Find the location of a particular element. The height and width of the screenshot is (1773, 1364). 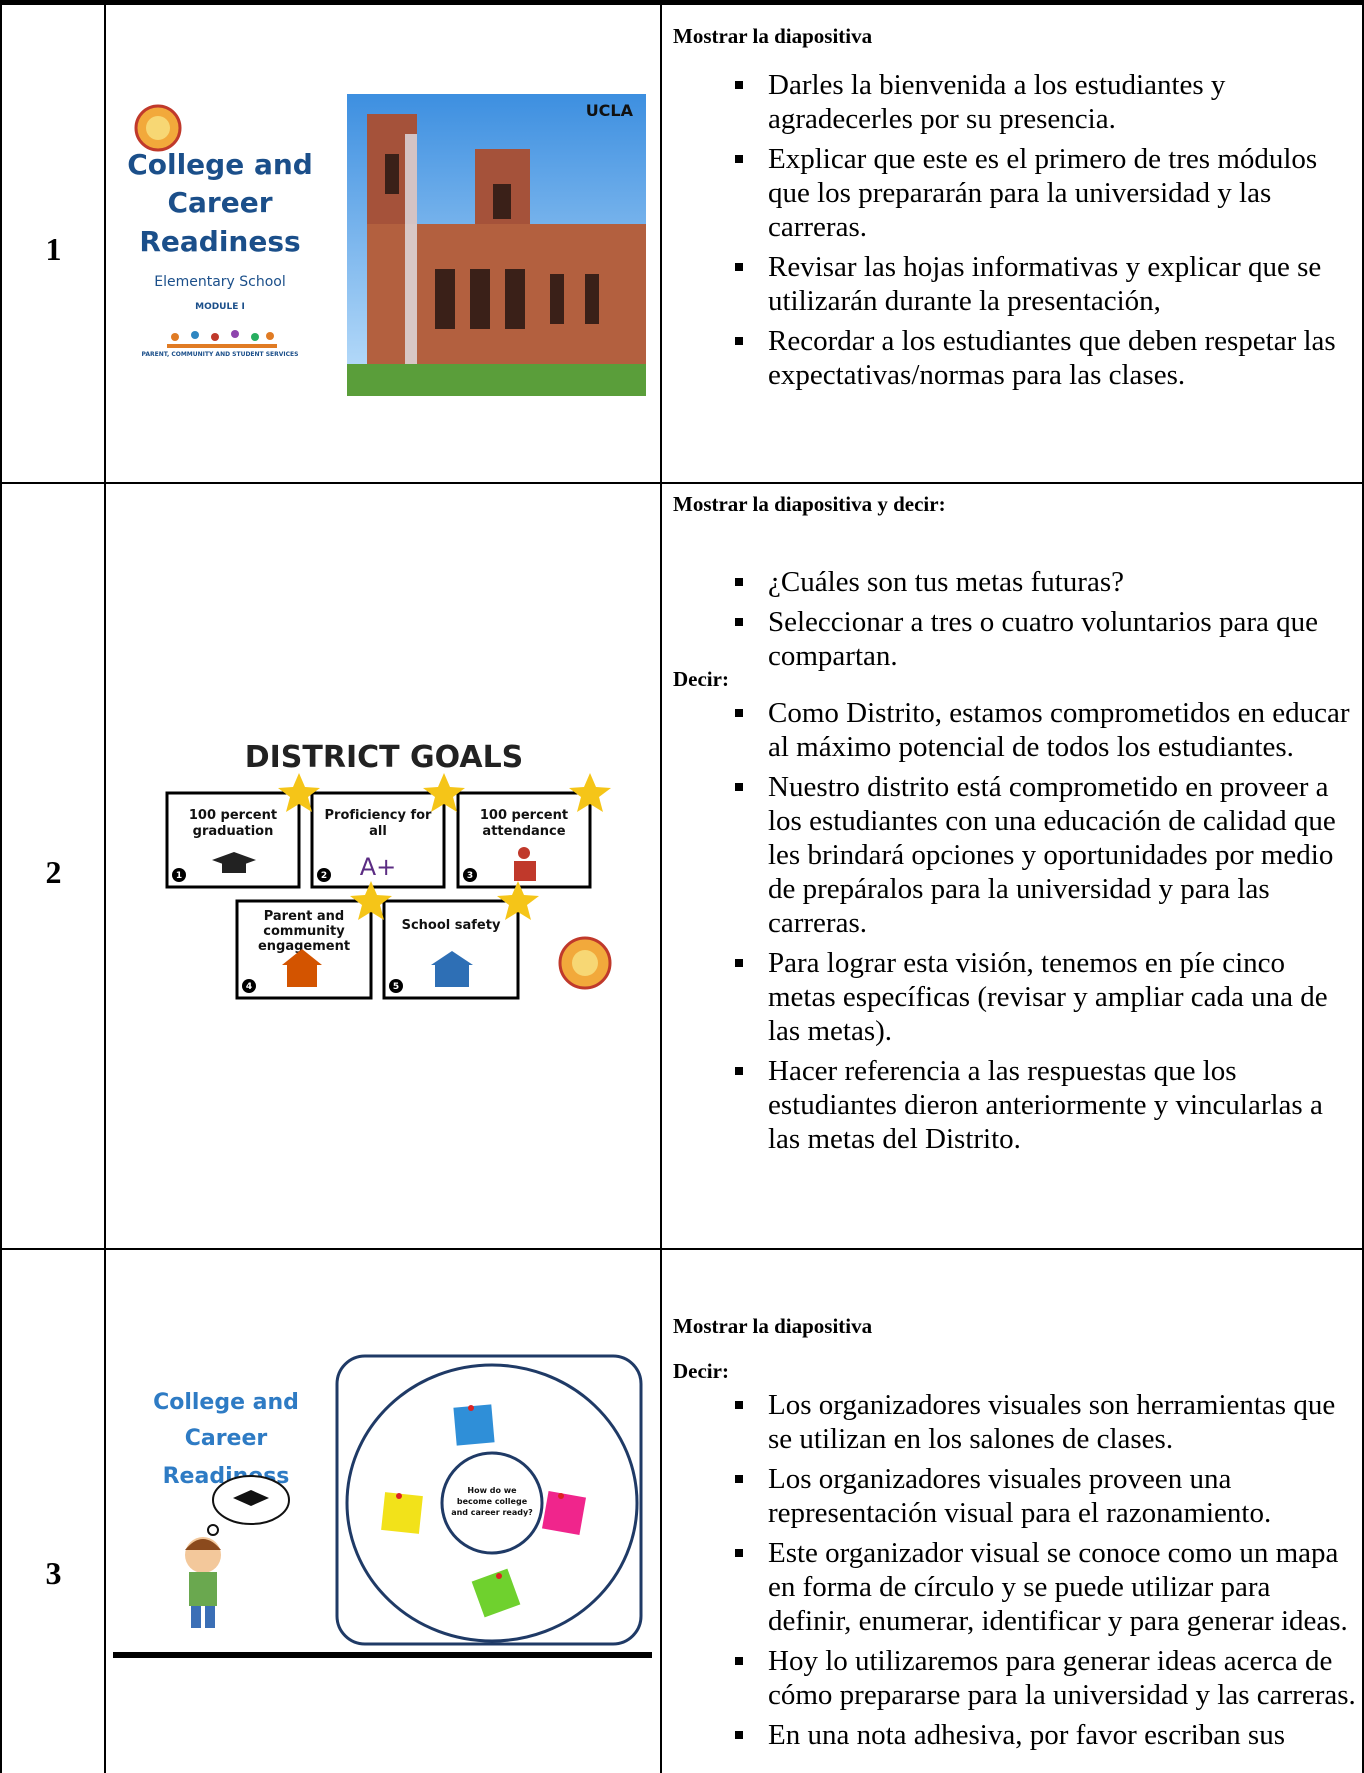

bullet: ¿Cuáles son tus metas futuras? is located at coordinates (1047, 582).